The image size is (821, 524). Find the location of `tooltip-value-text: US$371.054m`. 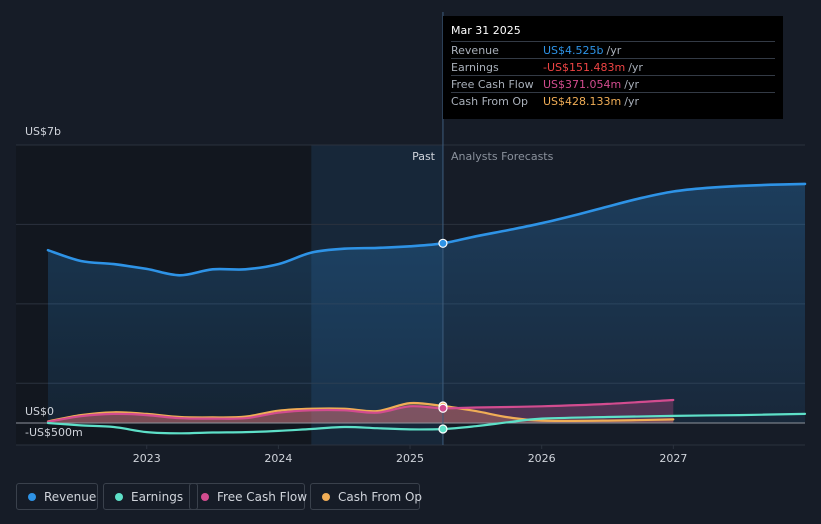

tooltip-value-text: US$371.054m is located at coordinates (582, 84).